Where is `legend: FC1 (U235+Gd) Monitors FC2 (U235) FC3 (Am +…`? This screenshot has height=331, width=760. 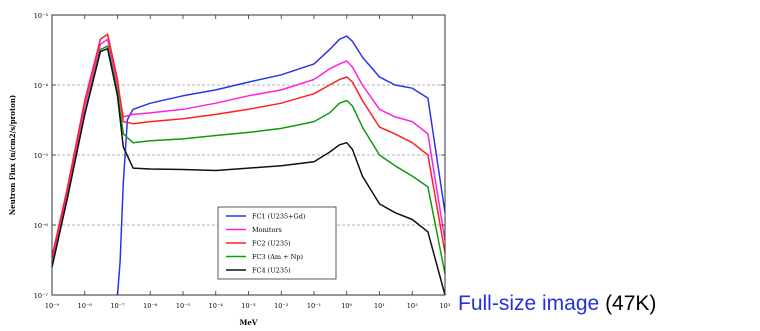 legend: FC1 (U235+Gd) Monitors FC2 (U235) FC3 (Am +… is located at coordinates (277, 243).